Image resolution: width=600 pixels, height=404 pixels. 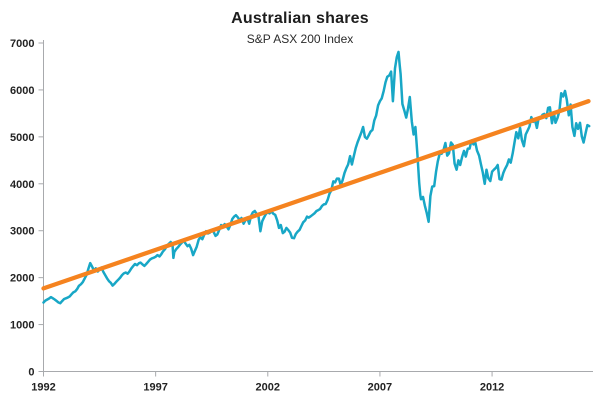 What do you see at coordinates (300, 18) in the screenshot?
I see `chart-title: Australian shares` at bounding box center [300, 18].